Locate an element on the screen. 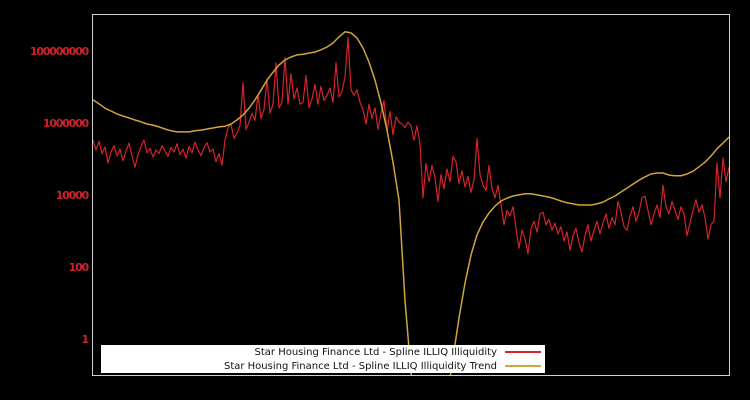  y-tick-label-1e2: 100 is located at coordinates (79, 267).